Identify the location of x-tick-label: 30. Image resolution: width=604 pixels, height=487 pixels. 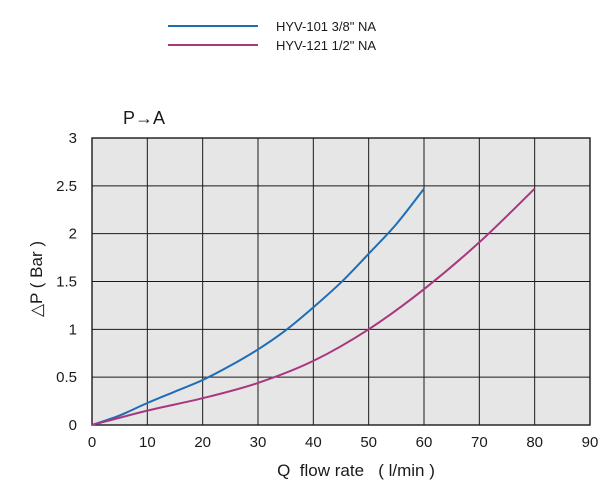
(258, 442).